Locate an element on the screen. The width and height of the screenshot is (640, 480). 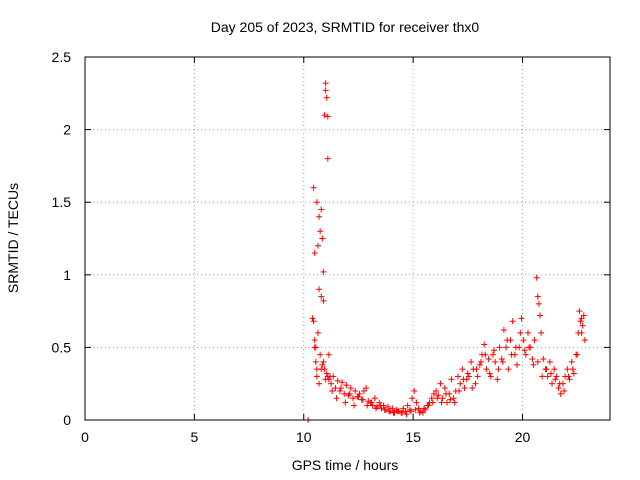
y-tick-label: 1.5 is located at coordinates (62, 202).